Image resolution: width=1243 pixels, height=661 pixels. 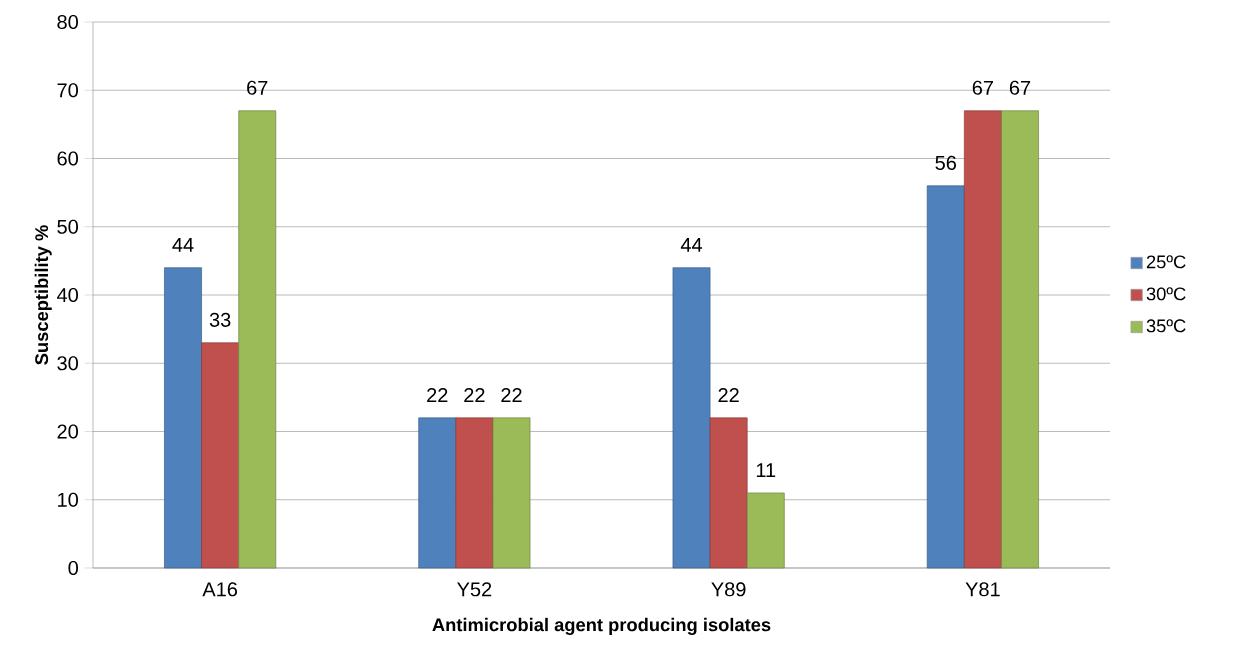 I want to click on y-tick-label: 80, so click(x=68, y=22).